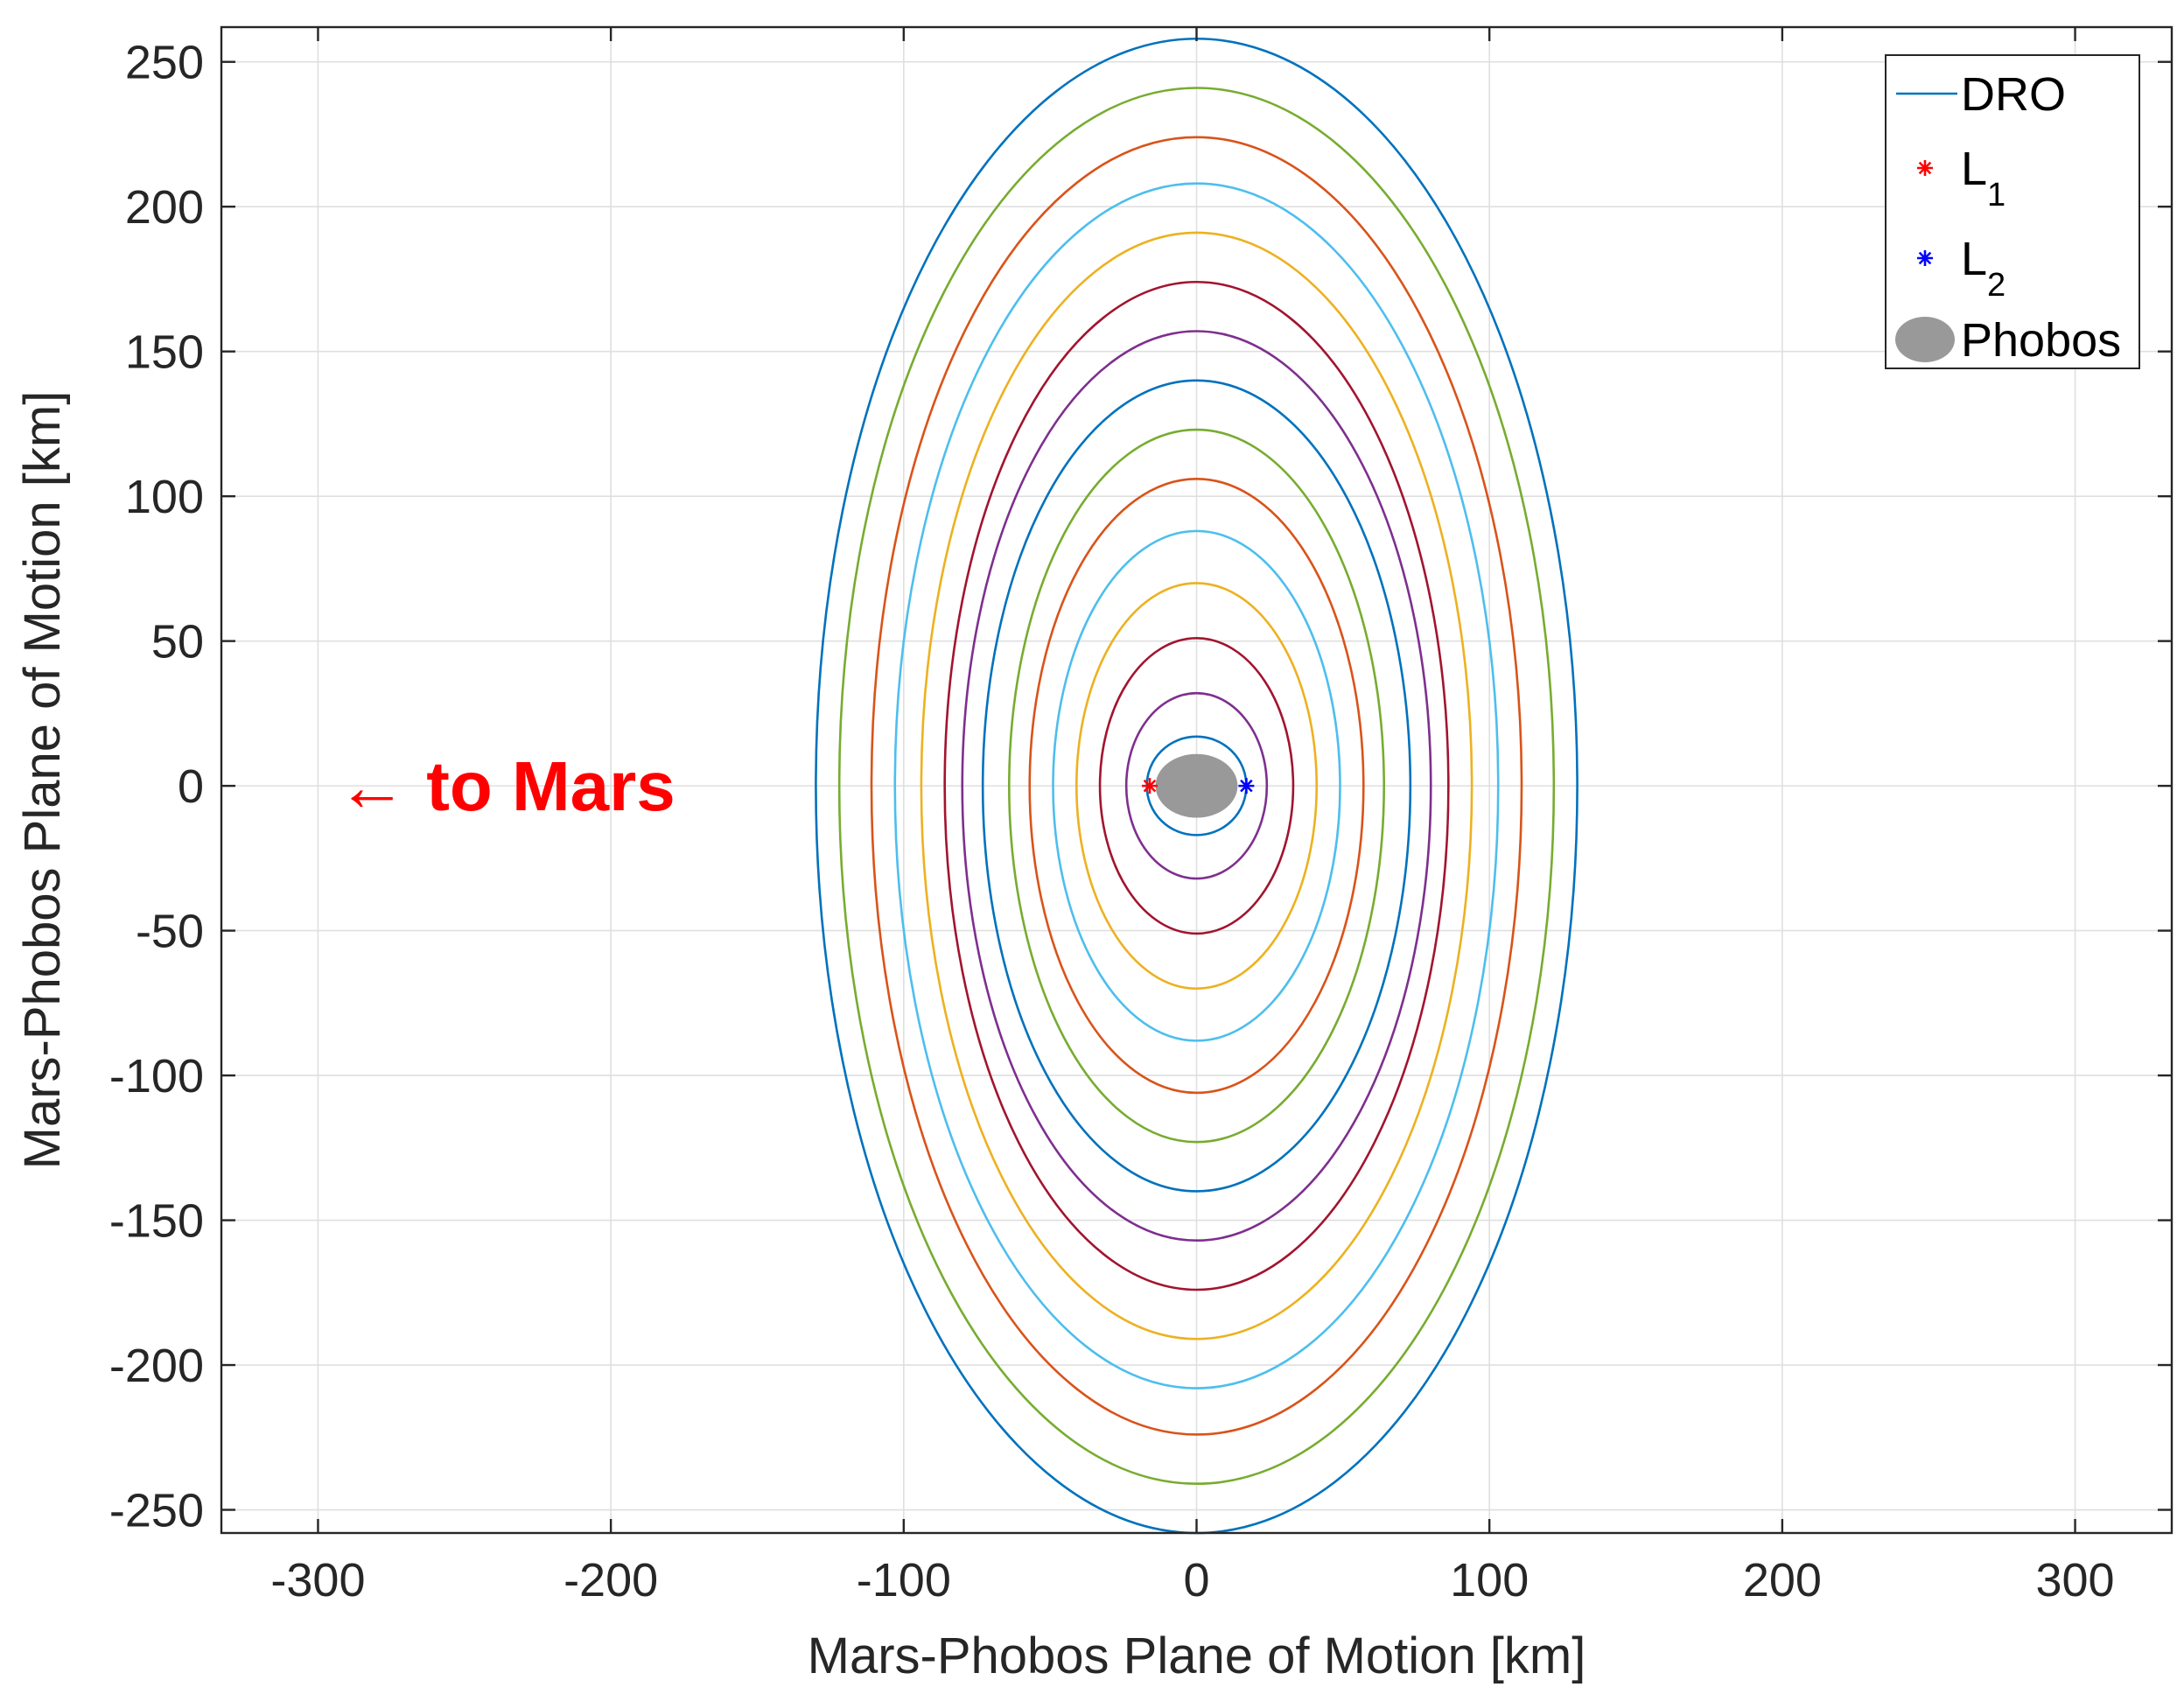 The width and height of the screenshot is (2184, 1708). Describe the element at coordinates (2041, 340) in the screenshot. I see `legend-label: Phobos` at that location.